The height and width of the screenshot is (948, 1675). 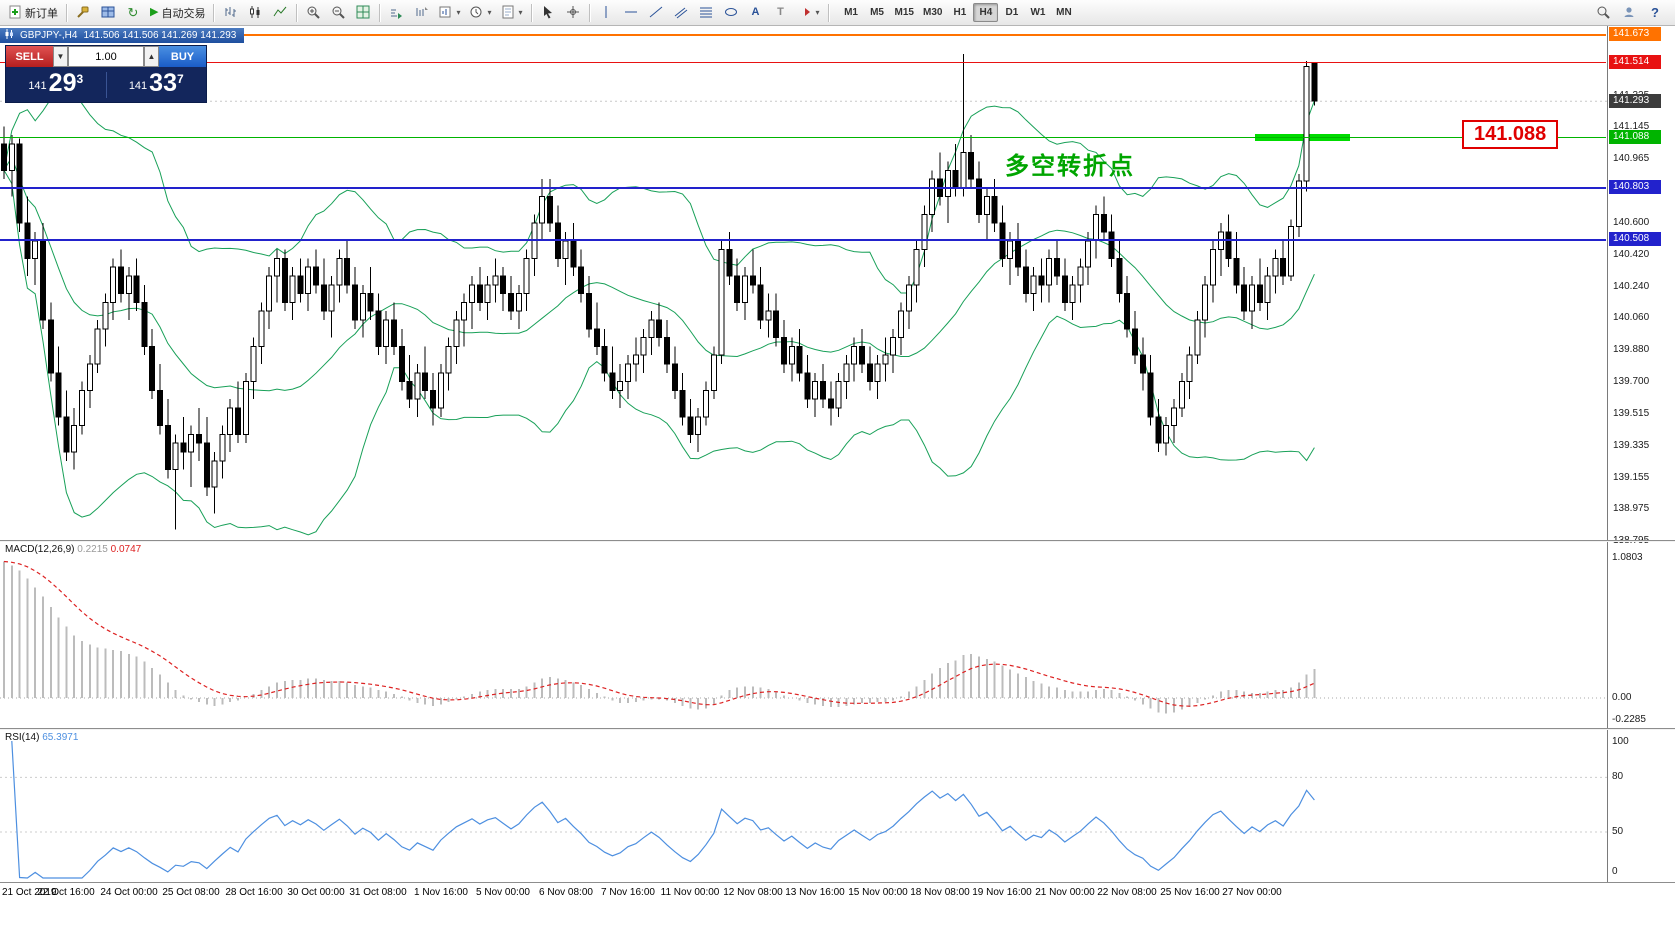 I want to click on price-tick-label: 140.965, so click(x=1631, y=158).